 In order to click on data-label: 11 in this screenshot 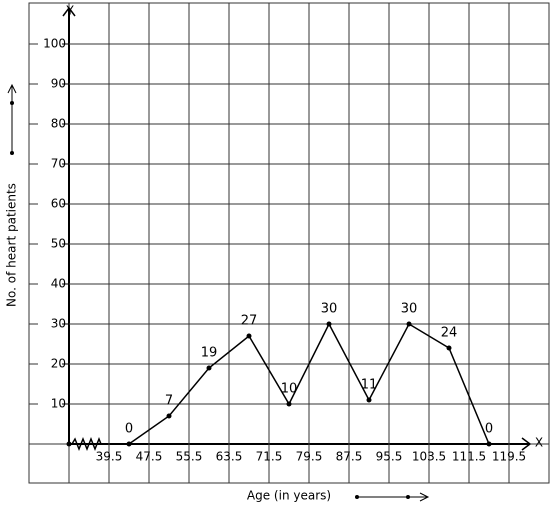, I will do `click(369, 385)`.